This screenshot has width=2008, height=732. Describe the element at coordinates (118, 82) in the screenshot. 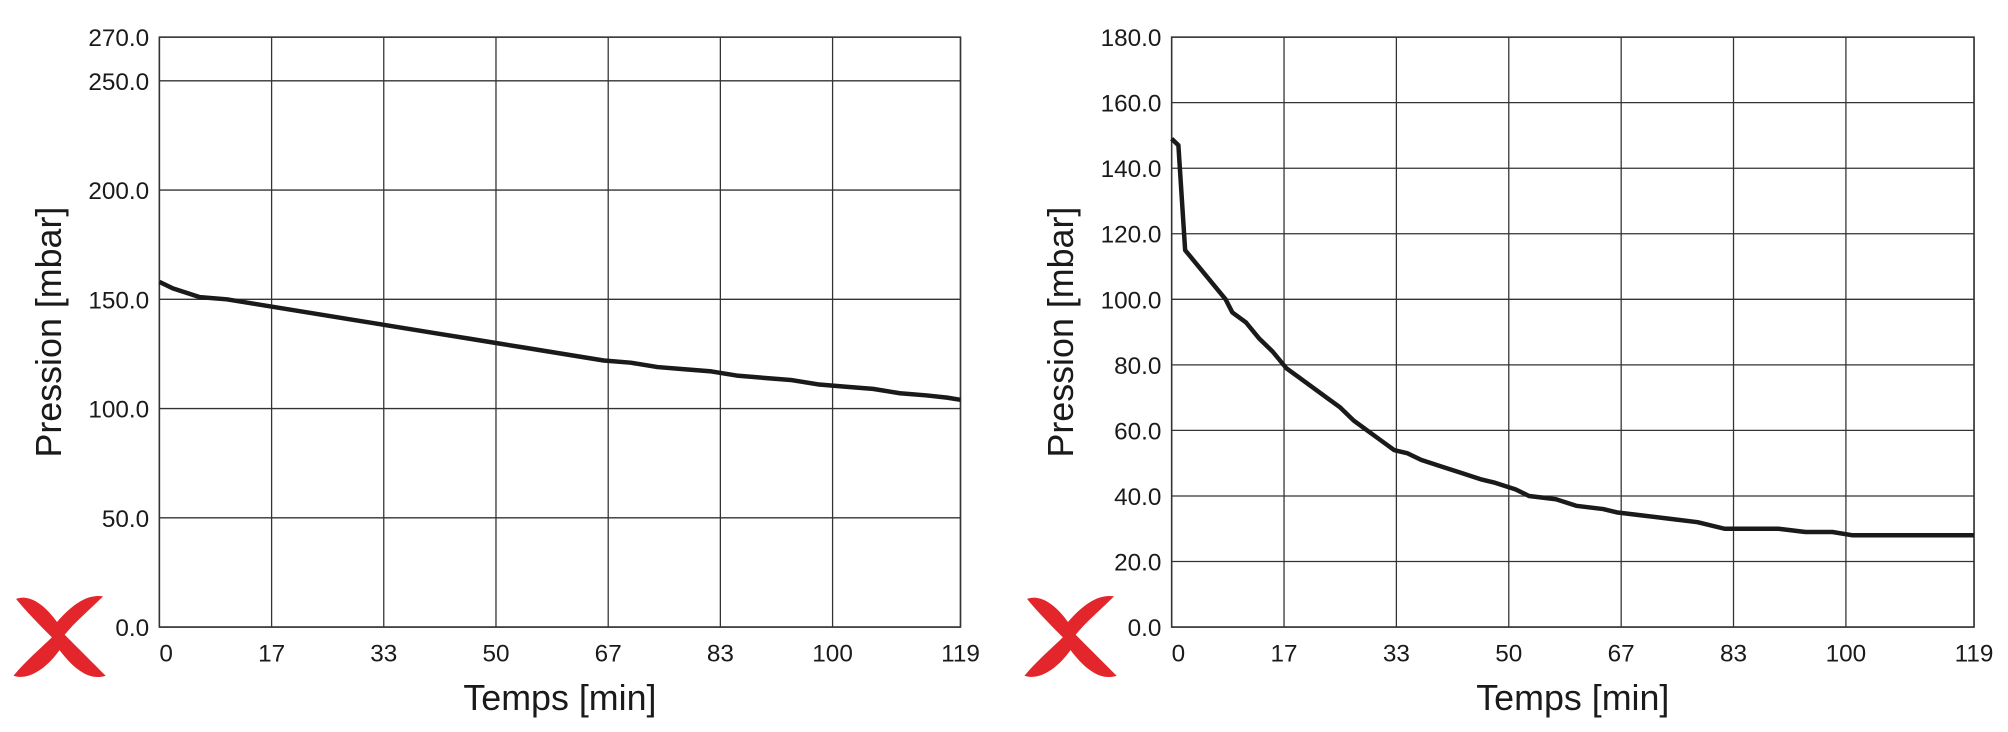

I see `y-tick-label: 250.0` at that location.